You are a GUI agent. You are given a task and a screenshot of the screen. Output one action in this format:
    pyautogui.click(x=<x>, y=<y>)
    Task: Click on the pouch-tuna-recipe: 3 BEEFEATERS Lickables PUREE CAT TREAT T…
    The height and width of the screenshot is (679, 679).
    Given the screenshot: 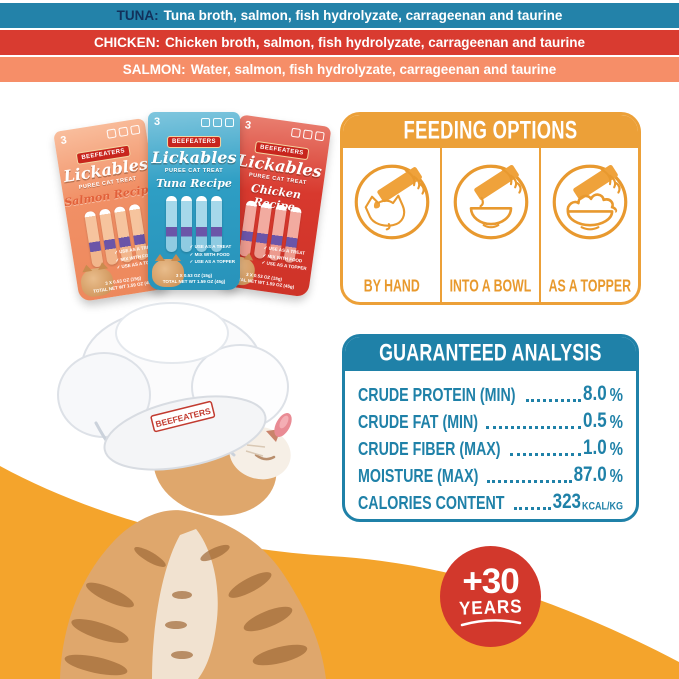 What is the action you would take?
    pyautogui.click(x=194, y=201)
    